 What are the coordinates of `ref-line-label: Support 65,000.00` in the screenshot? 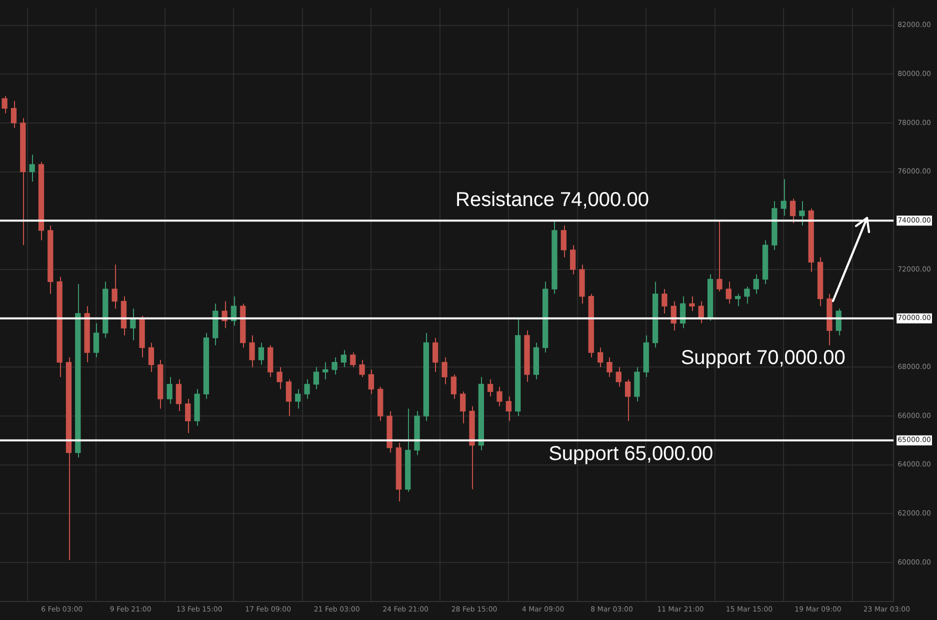 It's located at (631, 453).